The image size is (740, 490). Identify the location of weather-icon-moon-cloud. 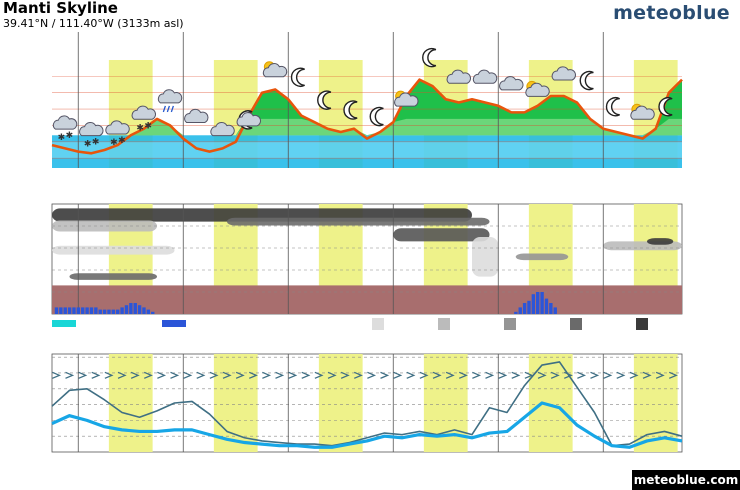
(248, 120).